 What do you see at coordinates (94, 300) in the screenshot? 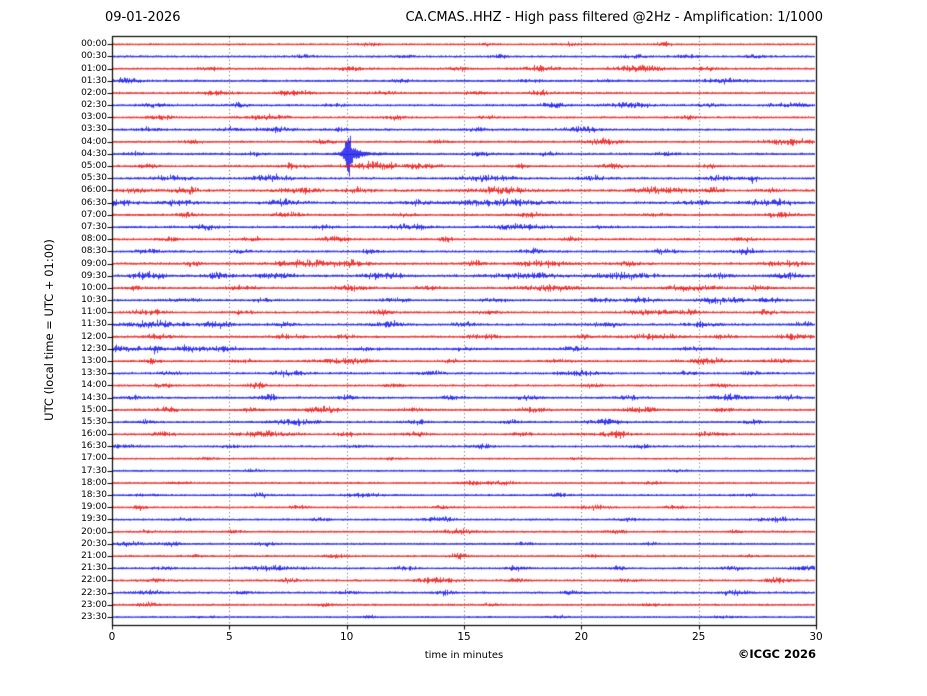
I see `y-axis-tick-label: 10:30` at bounding box center [94, 300].